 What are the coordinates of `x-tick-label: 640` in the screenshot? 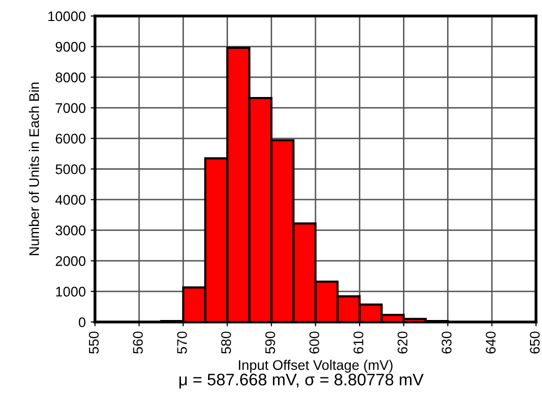 It's located at (491, 343).